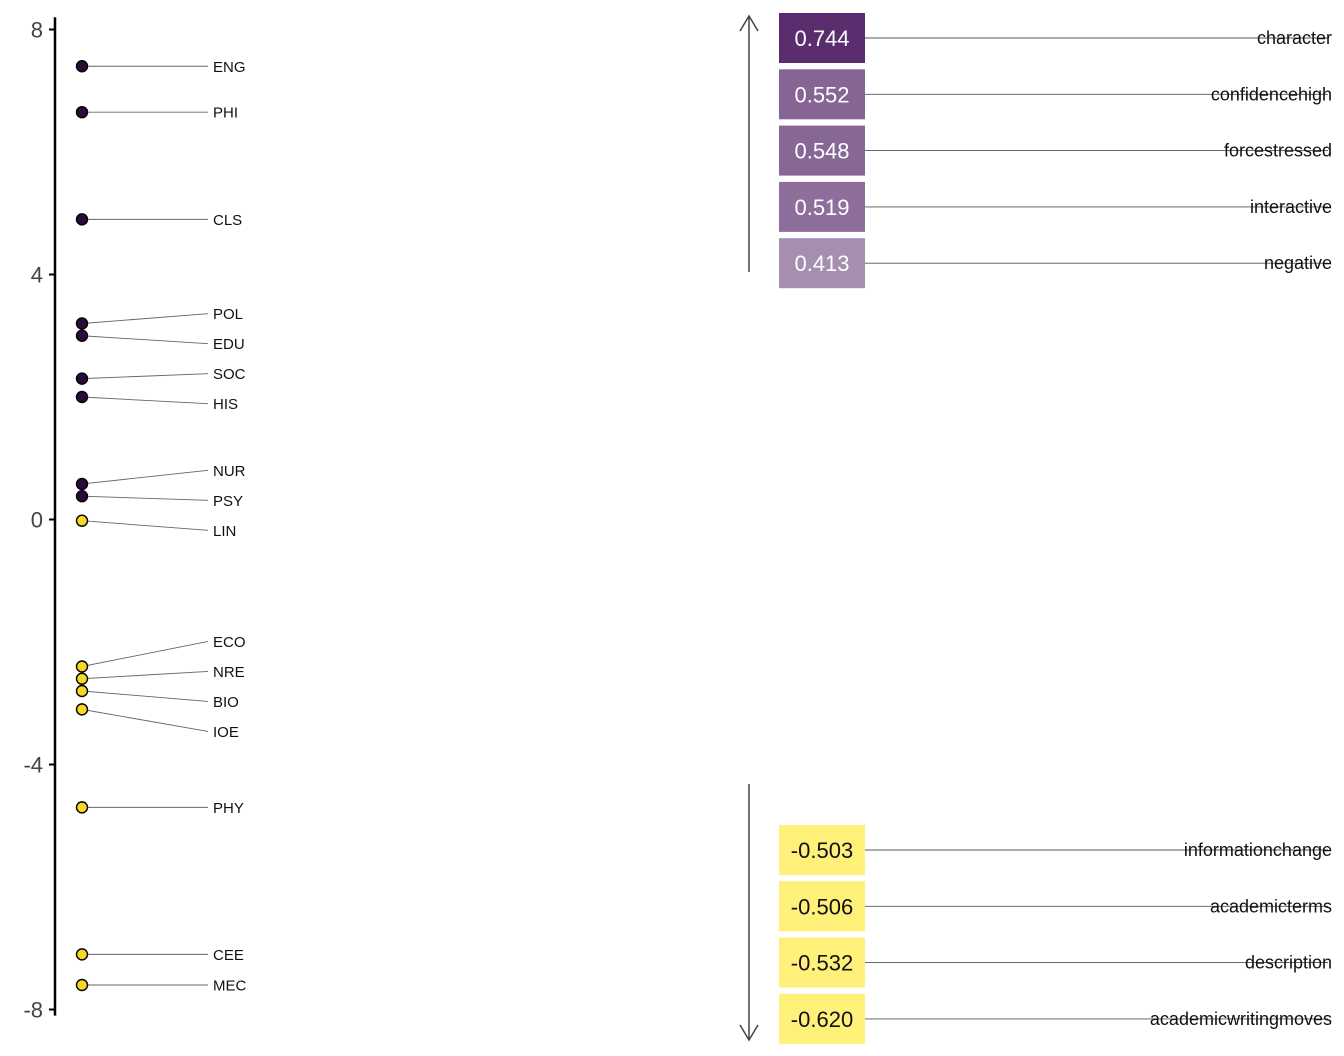 Image resolution: width=1344 pixels, height=1056 pixels. Describe the element at coordinates (229, 642) in the screenshot. I see `point-label: ECO` at that location.